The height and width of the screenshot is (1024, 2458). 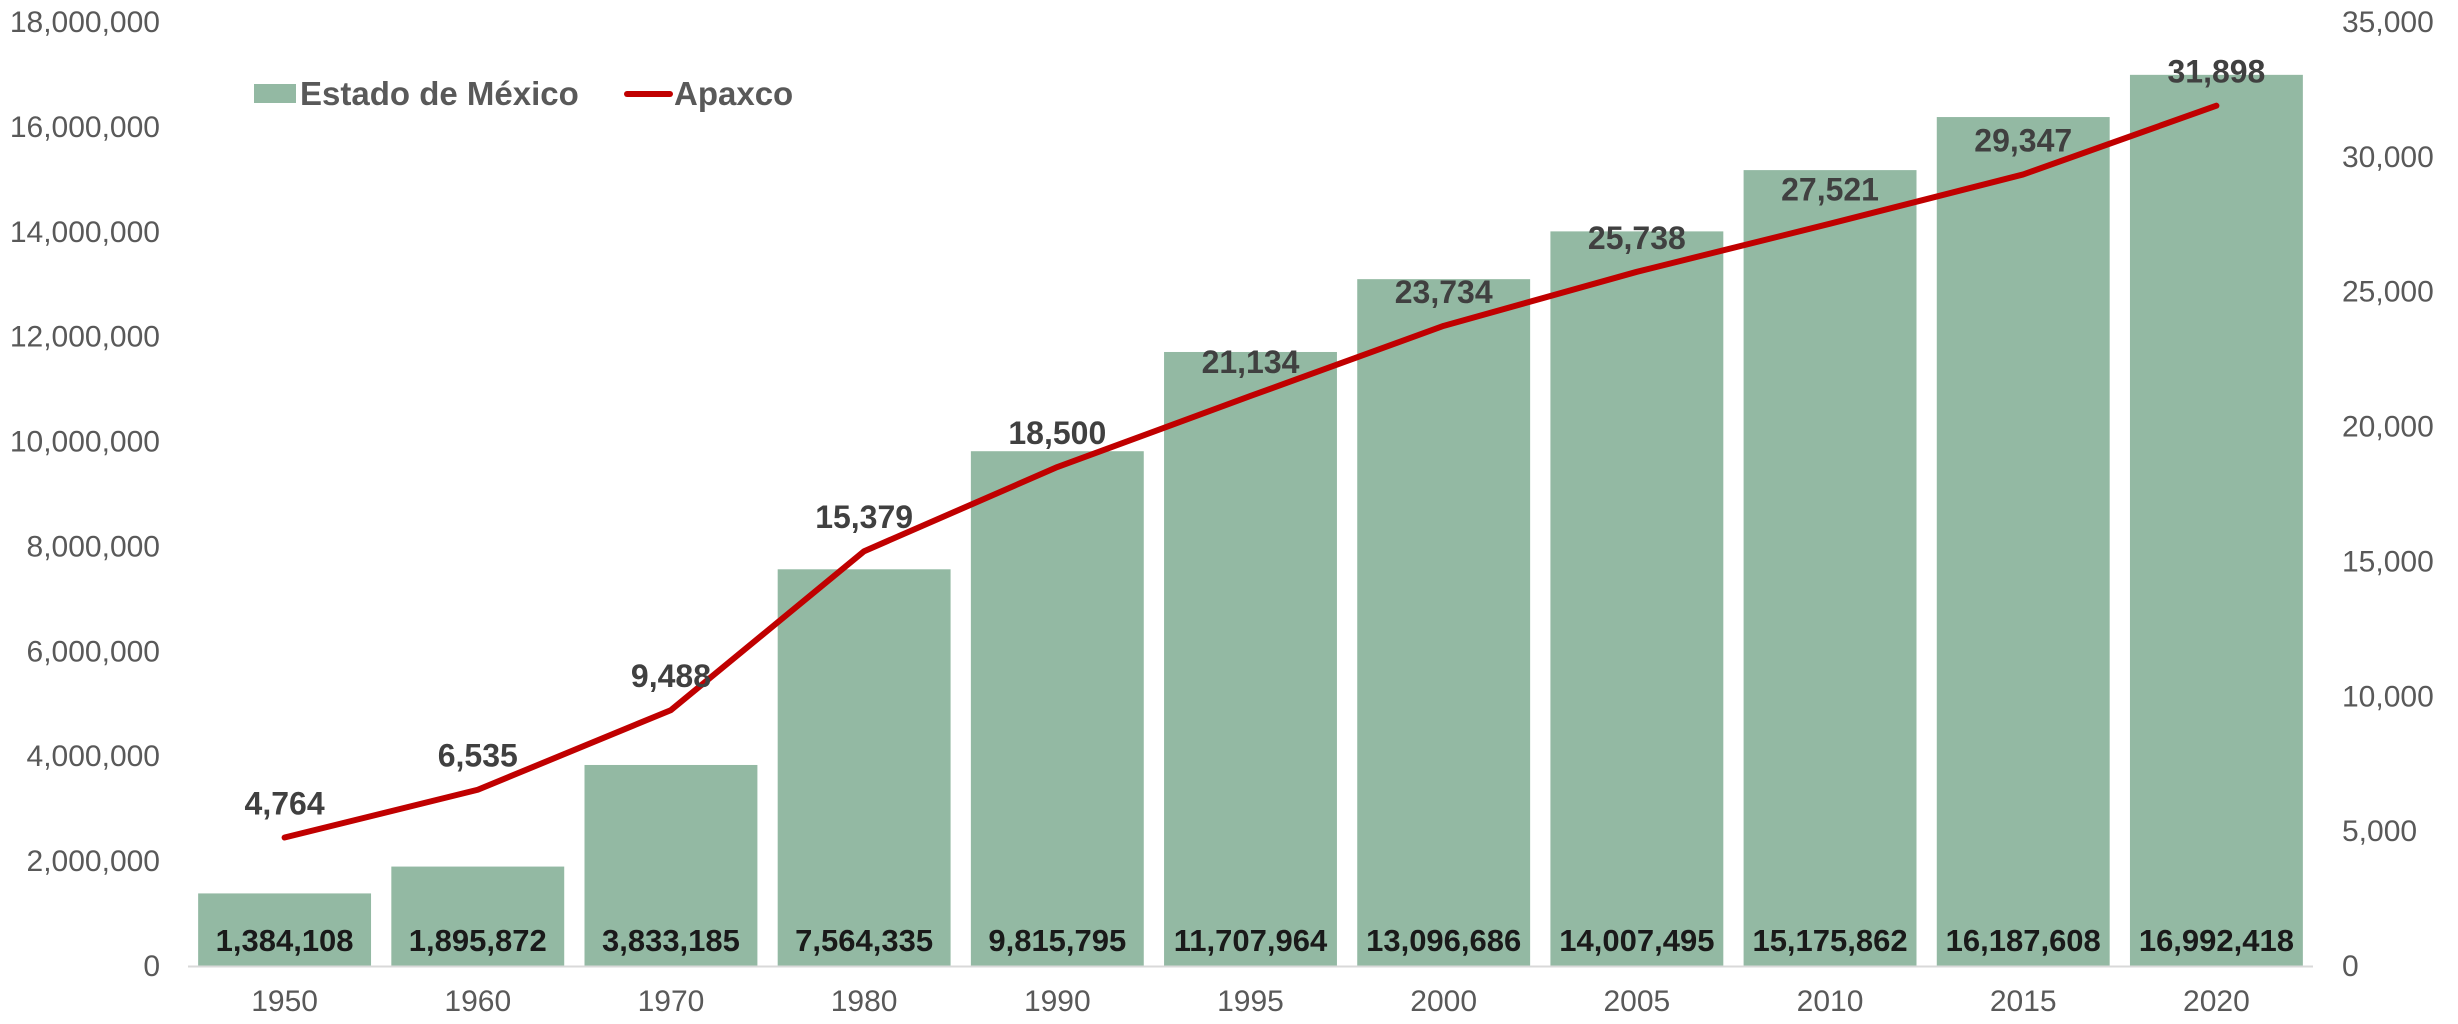 What do you see at coordinates (2388, 22) in the screenshot?
I see `right-axis-tick-label: 35,000` at bounding box center [2388, 22].